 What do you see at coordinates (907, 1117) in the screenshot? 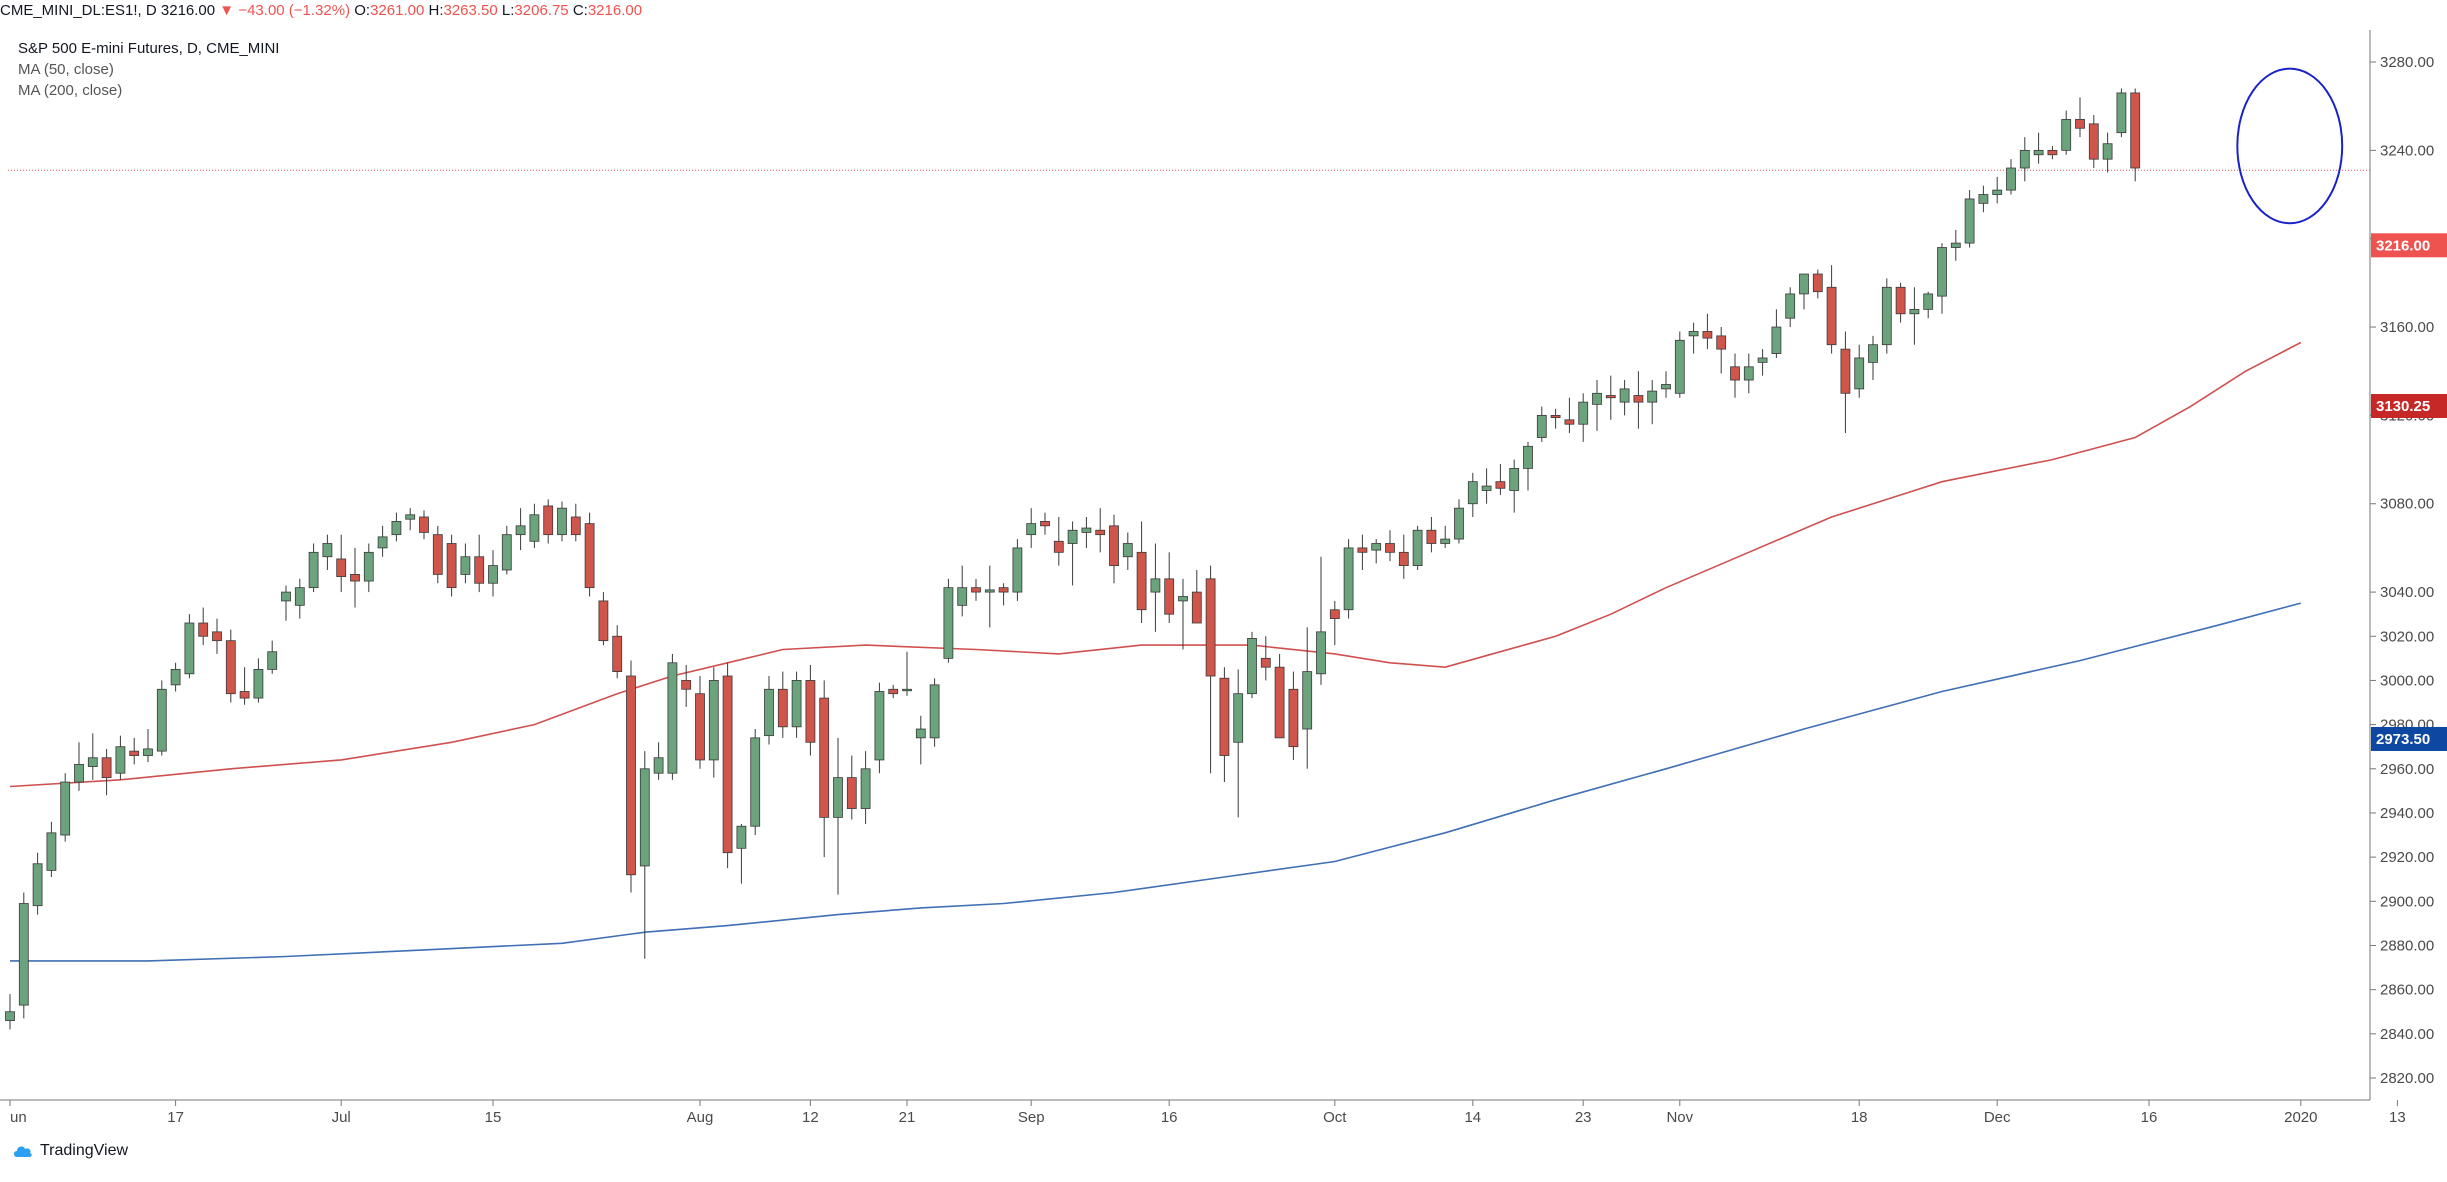
I see `x-tick-label: 21` at bounding box center [907, 1117].